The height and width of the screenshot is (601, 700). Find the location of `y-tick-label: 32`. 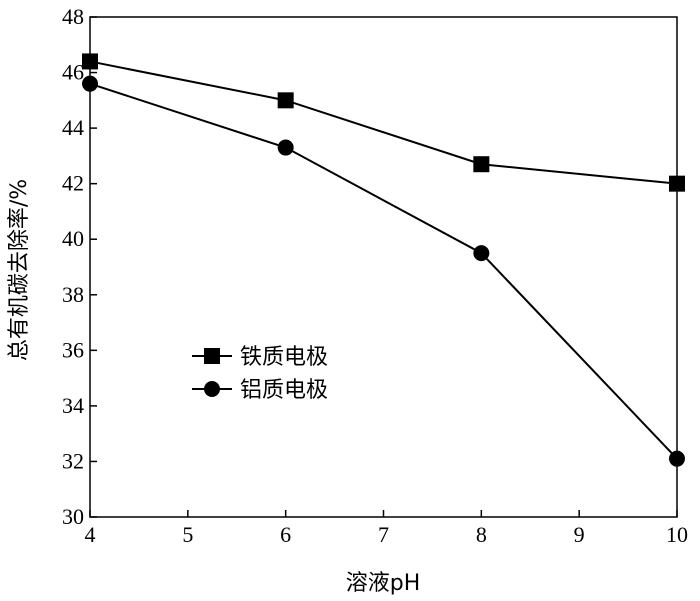

y-tick-label: 32 is located at coordinates (73, 460).